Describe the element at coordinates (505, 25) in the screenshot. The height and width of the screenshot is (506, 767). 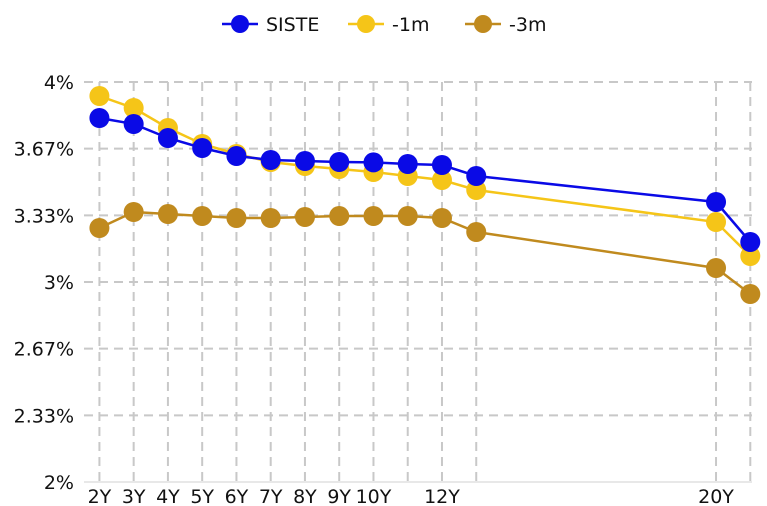
I see `legend-item: -3m` at that location.